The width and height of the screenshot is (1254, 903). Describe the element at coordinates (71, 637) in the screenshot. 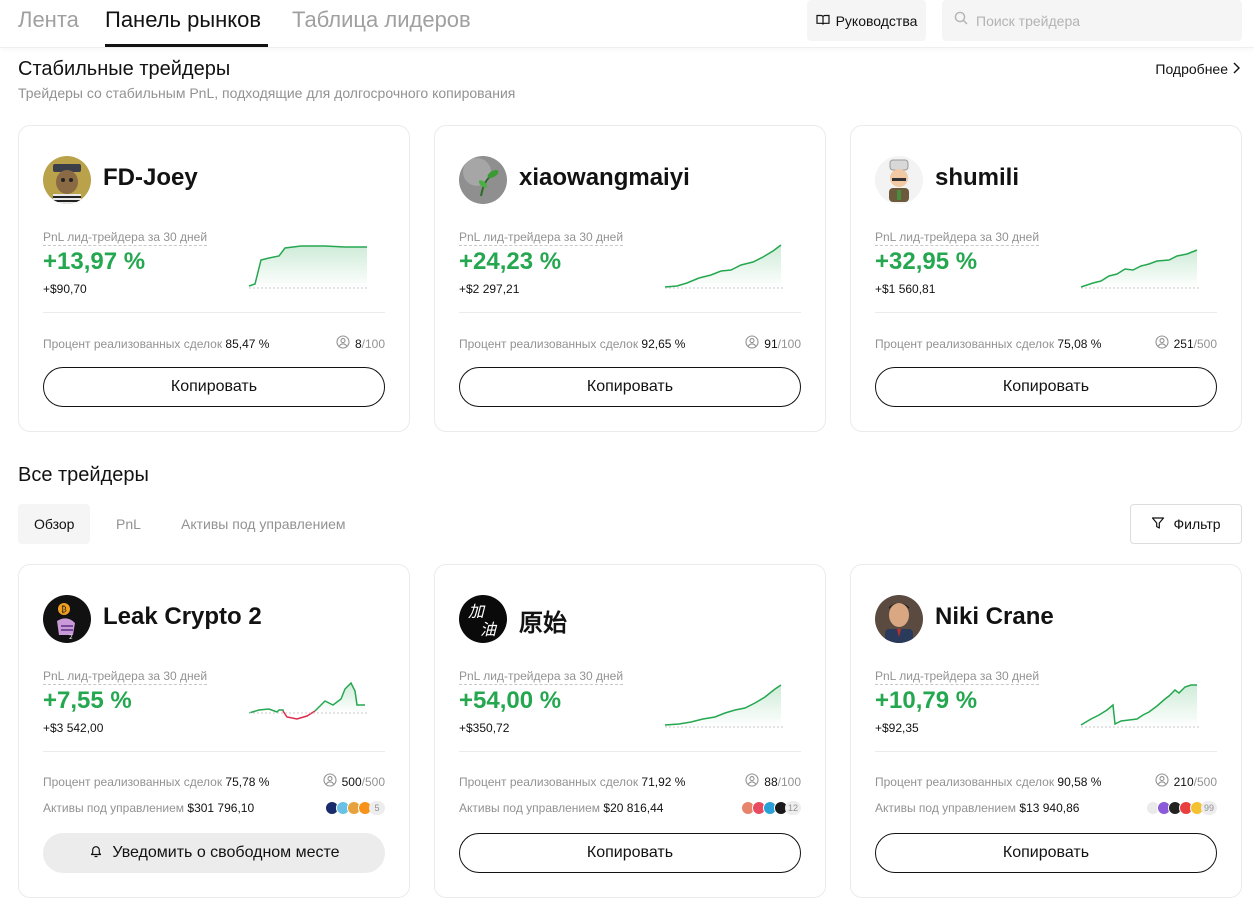

I see `svg-text: 2` at that location.